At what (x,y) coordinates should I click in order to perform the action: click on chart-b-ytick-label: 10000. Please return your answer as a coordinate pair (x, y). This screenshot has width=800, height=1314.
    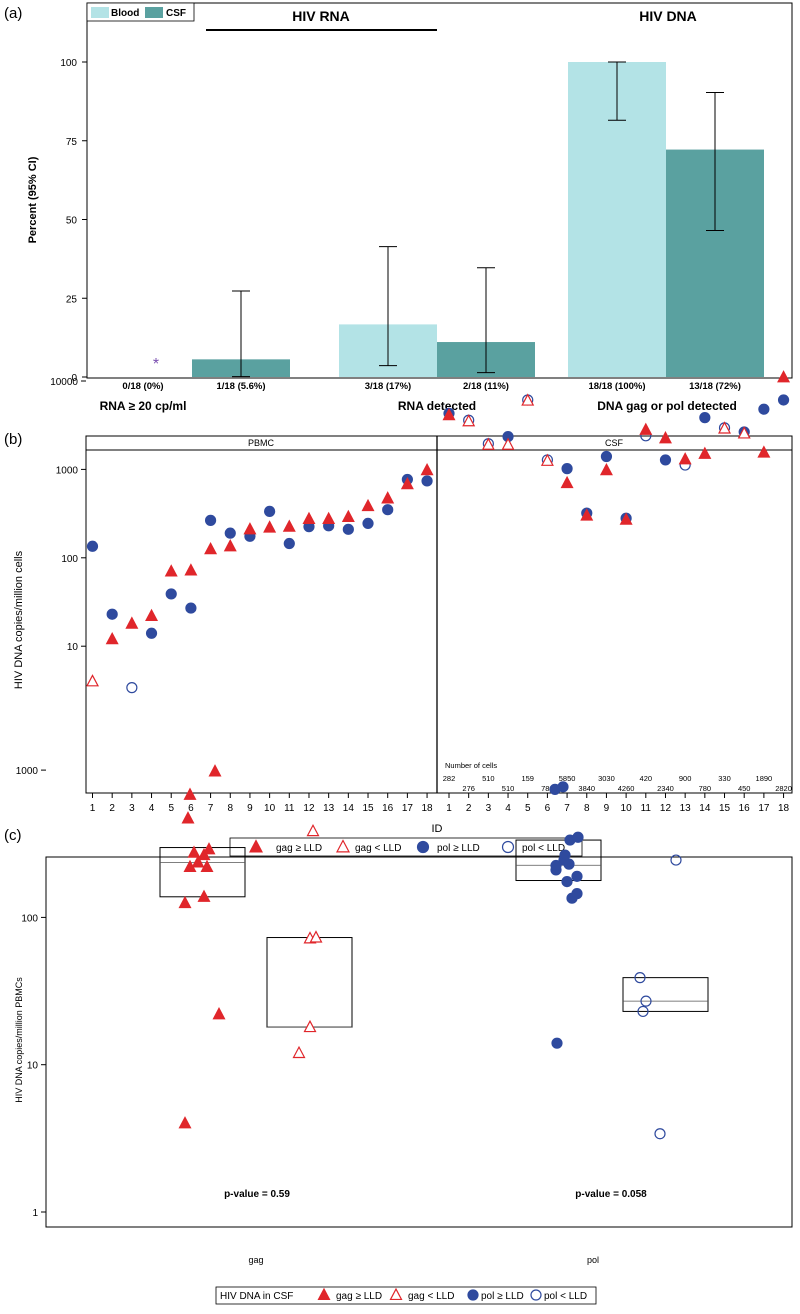
    Looking at the image, I should click on (64, 382).